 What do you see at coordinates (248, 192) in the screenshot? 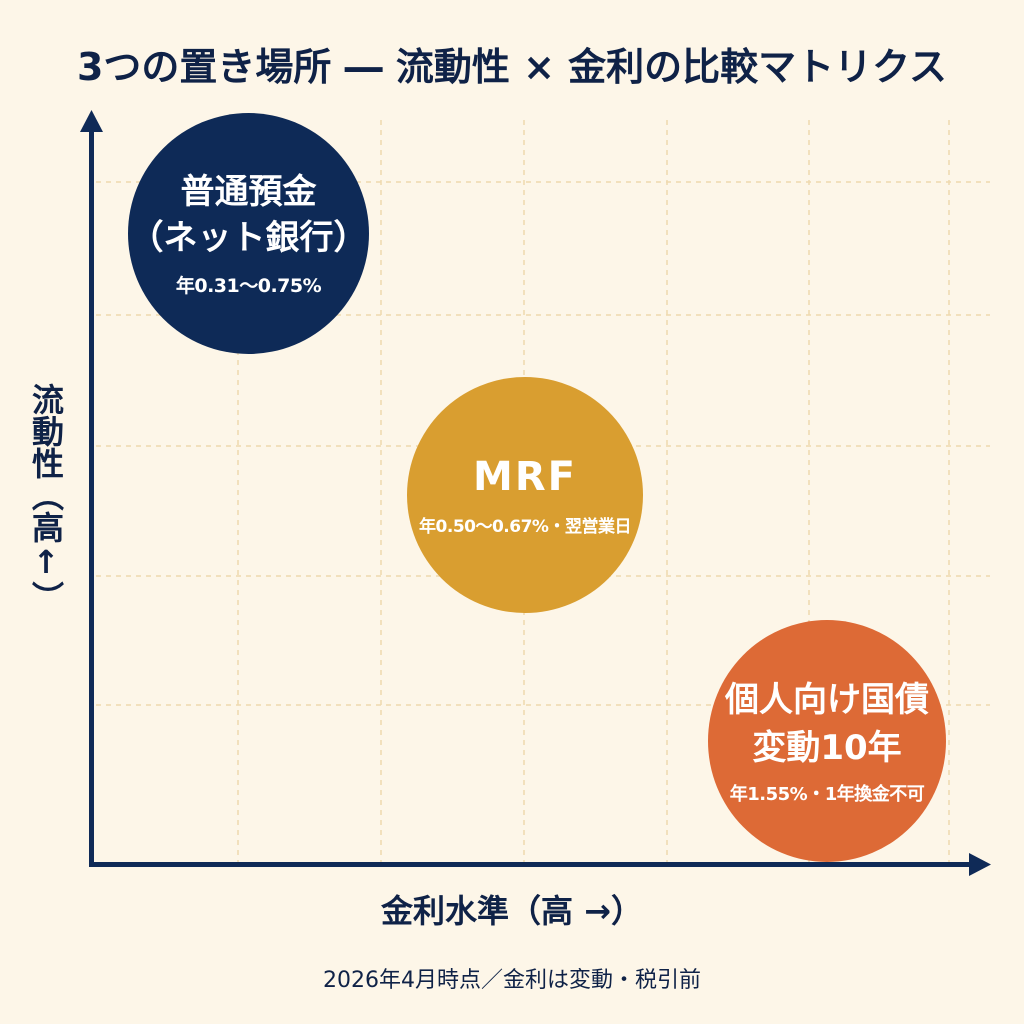
I see `bubble-name: 普通預金` at bounding box center [248, 192].